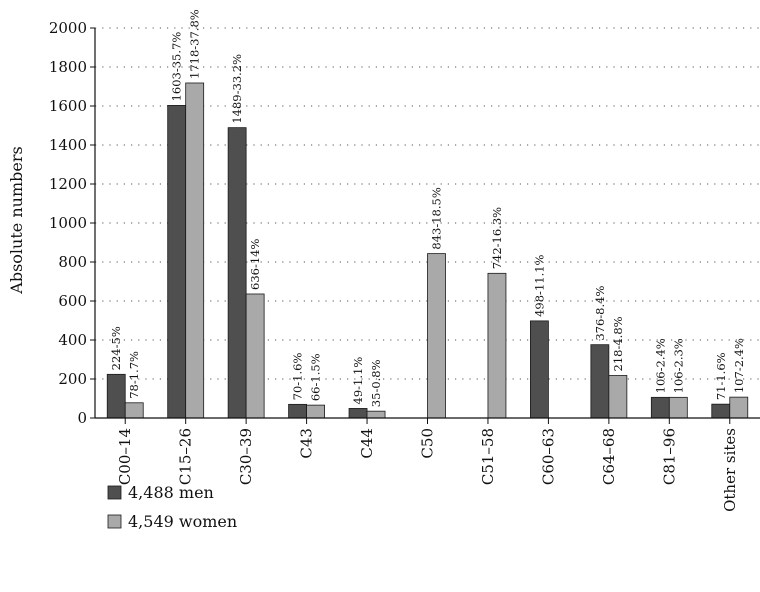 The image size is (760, 592). I want to click on x-tick-label: C81–96, so click(669, 456).